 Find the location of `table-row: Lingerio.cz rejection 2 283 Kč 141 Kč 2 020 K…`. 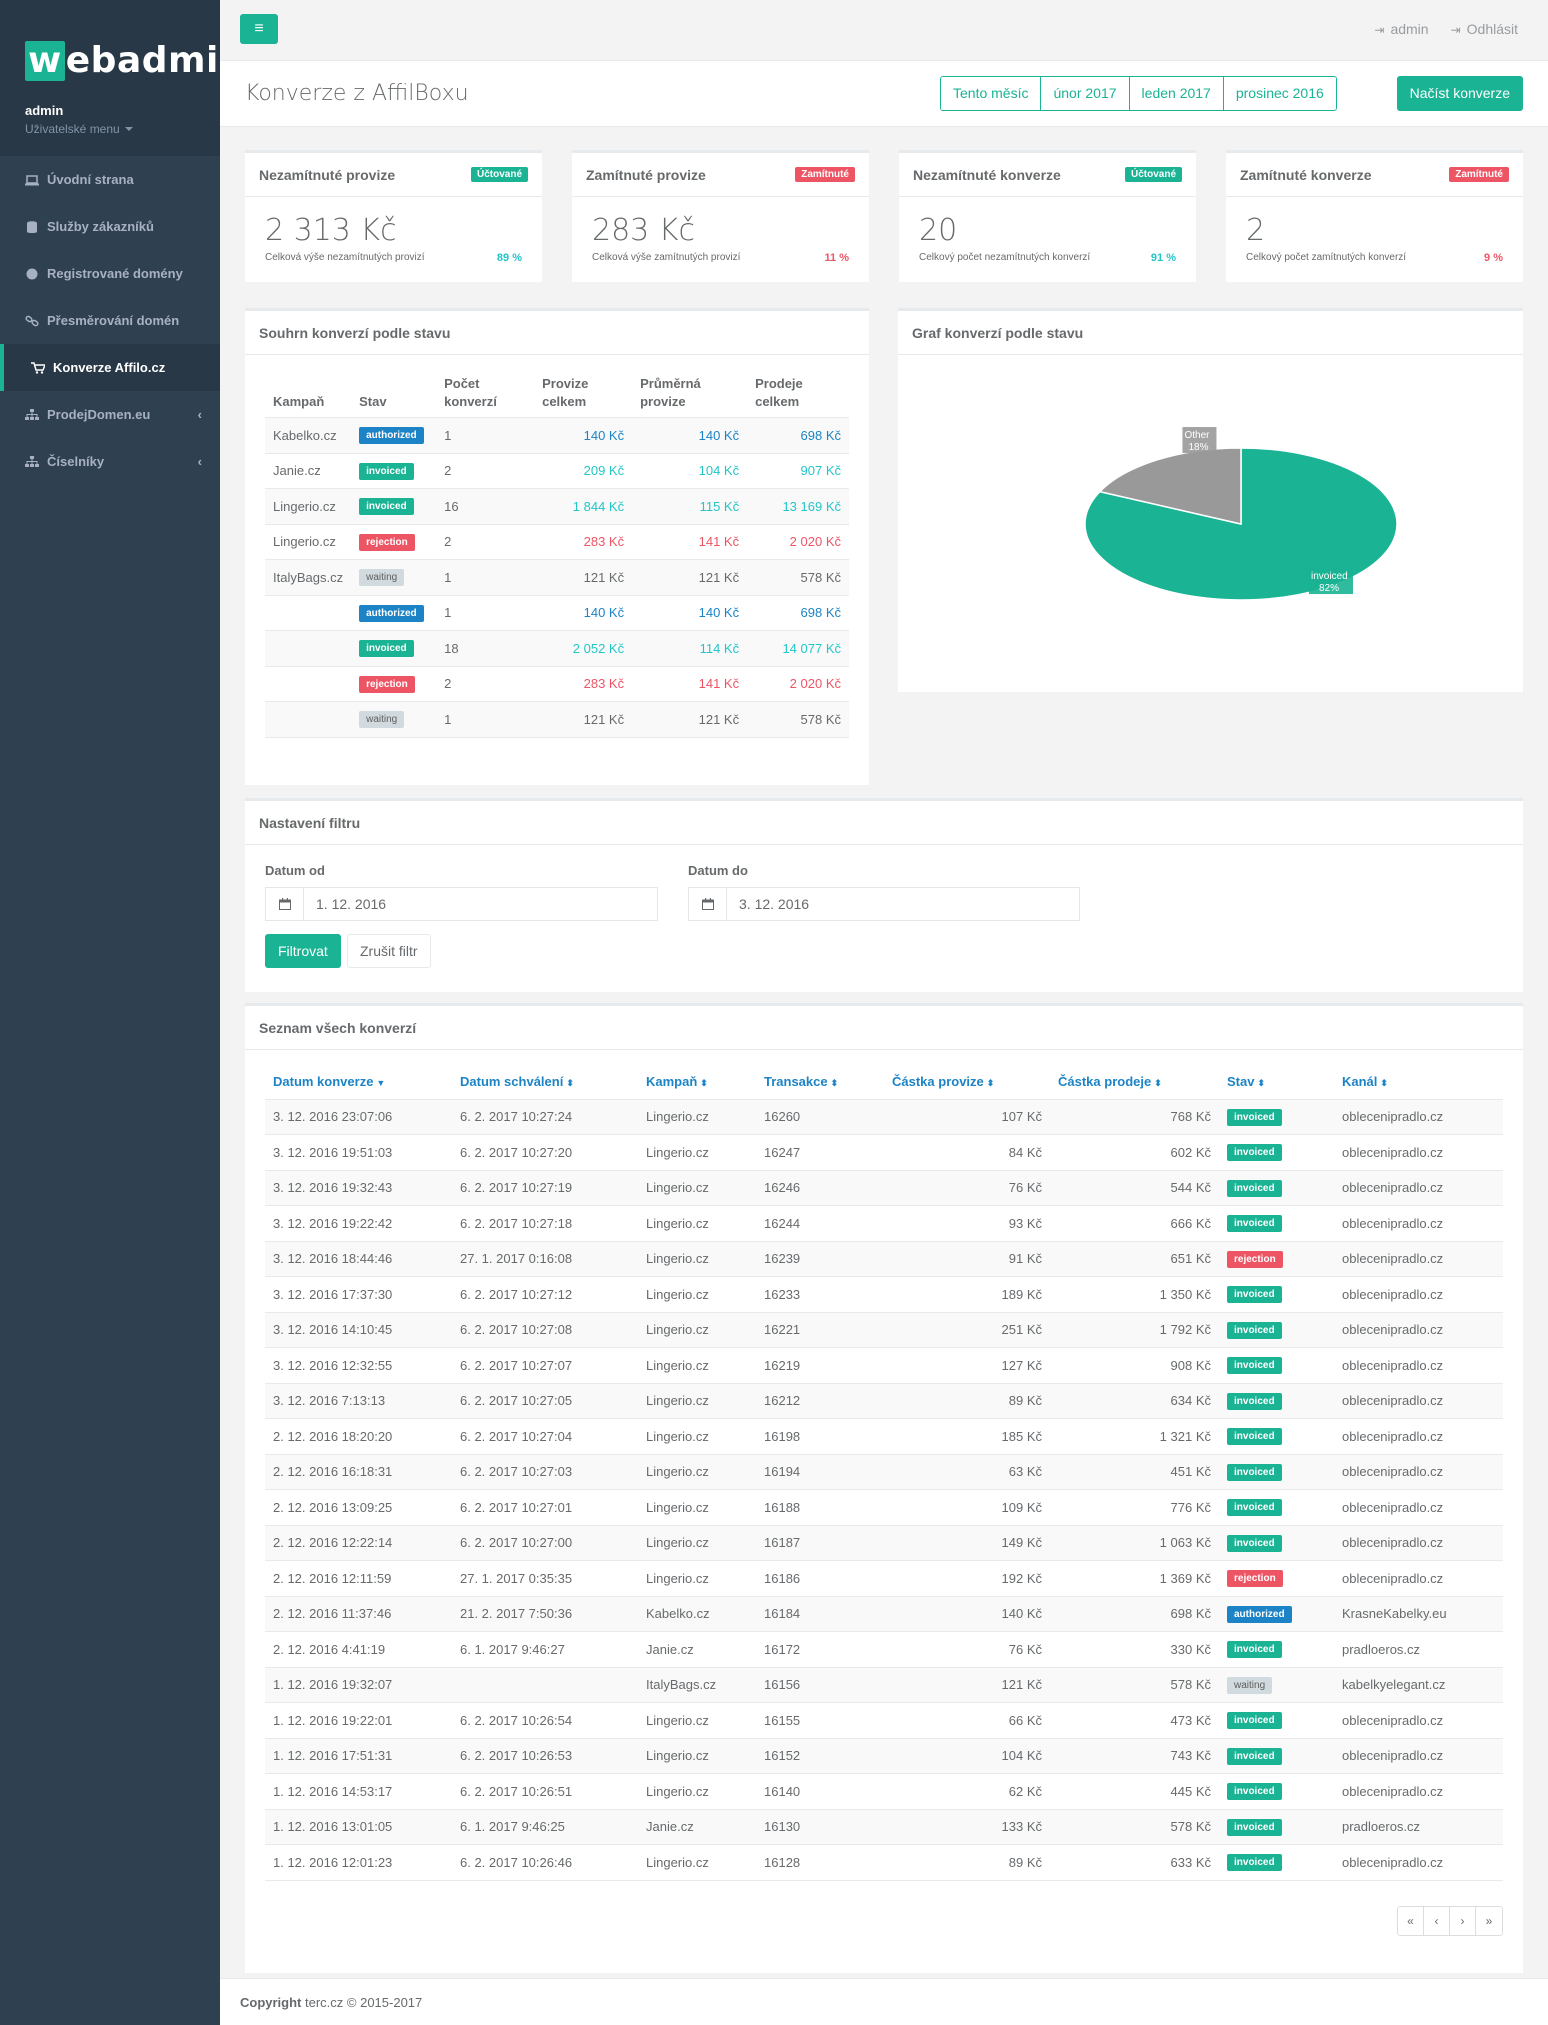

table-row: Lingerio.cz rejection 2 283 Kč 141 Kč 2 020 K… is located at coordinates (557, 542).